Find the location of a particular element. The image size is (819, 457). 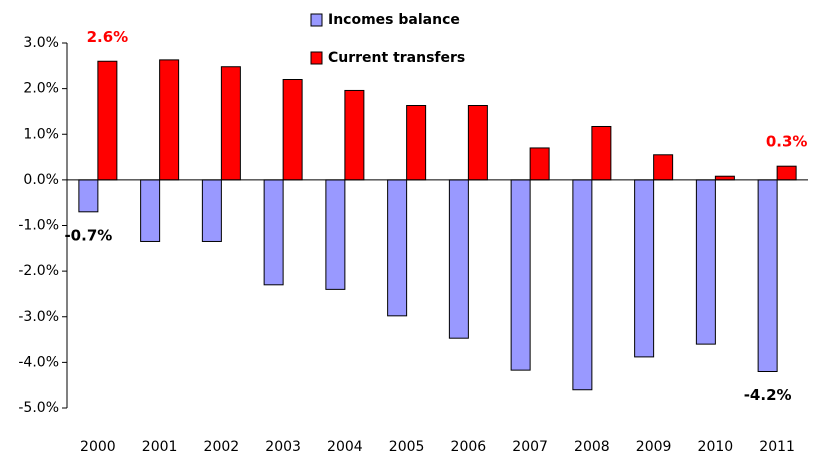

y-tick-label: -2.0% is located at coordinates (38, 271).